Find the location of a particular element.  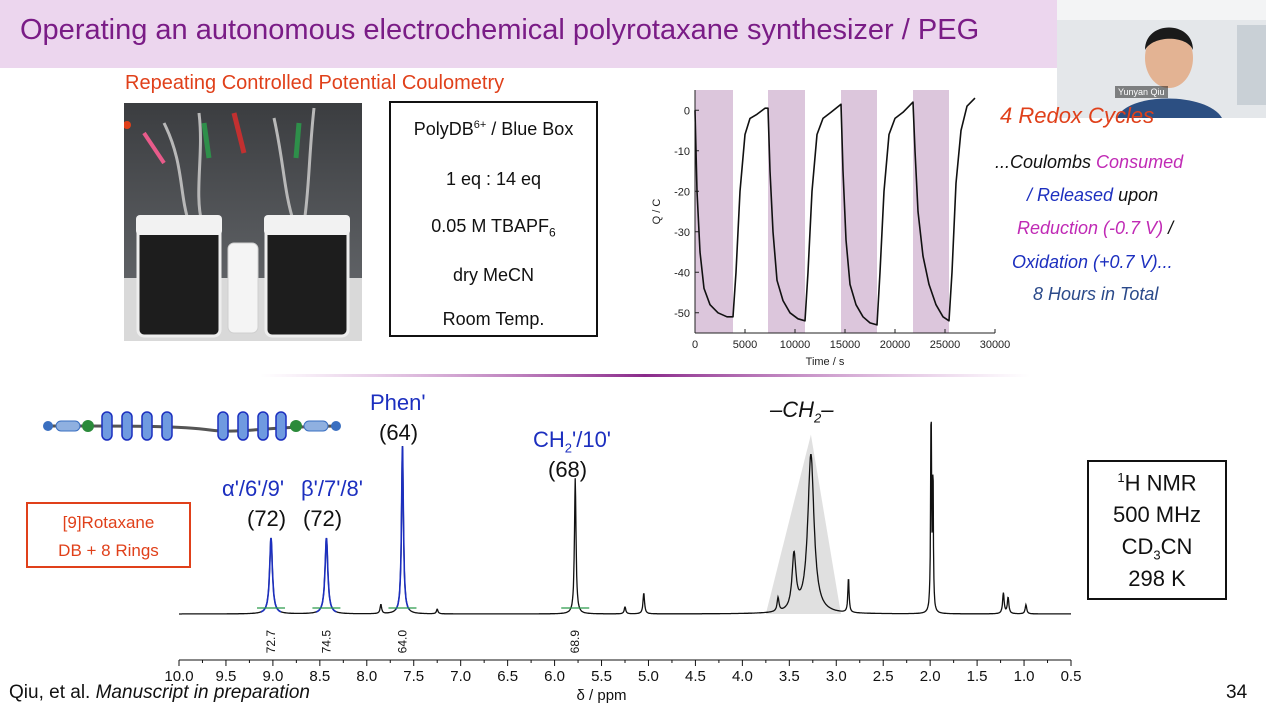

cell-photo-drawing is located at coordinates (243, 222).